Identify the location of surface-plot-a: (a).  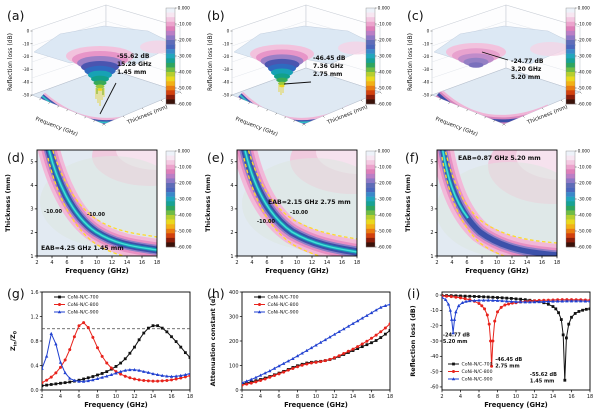
(99, 71).